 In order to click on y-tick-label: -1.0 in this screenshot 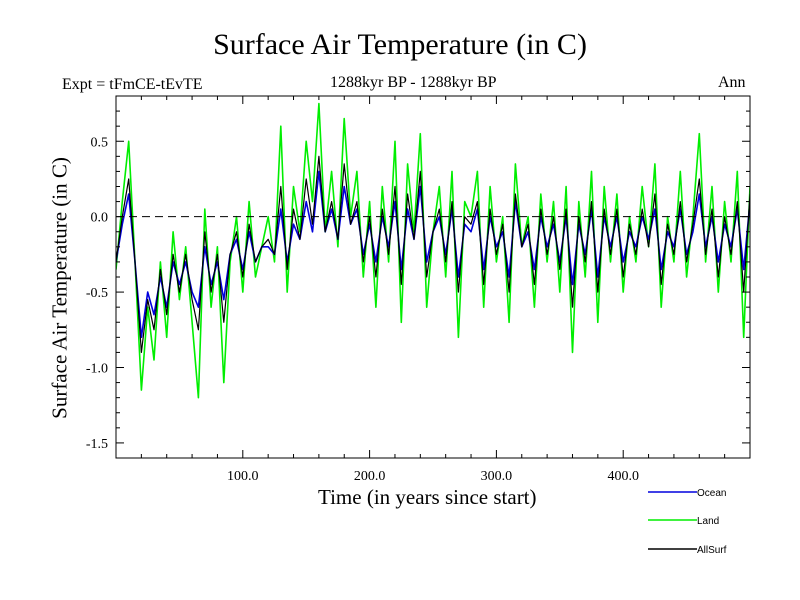, I will do `click(97, 369)`.